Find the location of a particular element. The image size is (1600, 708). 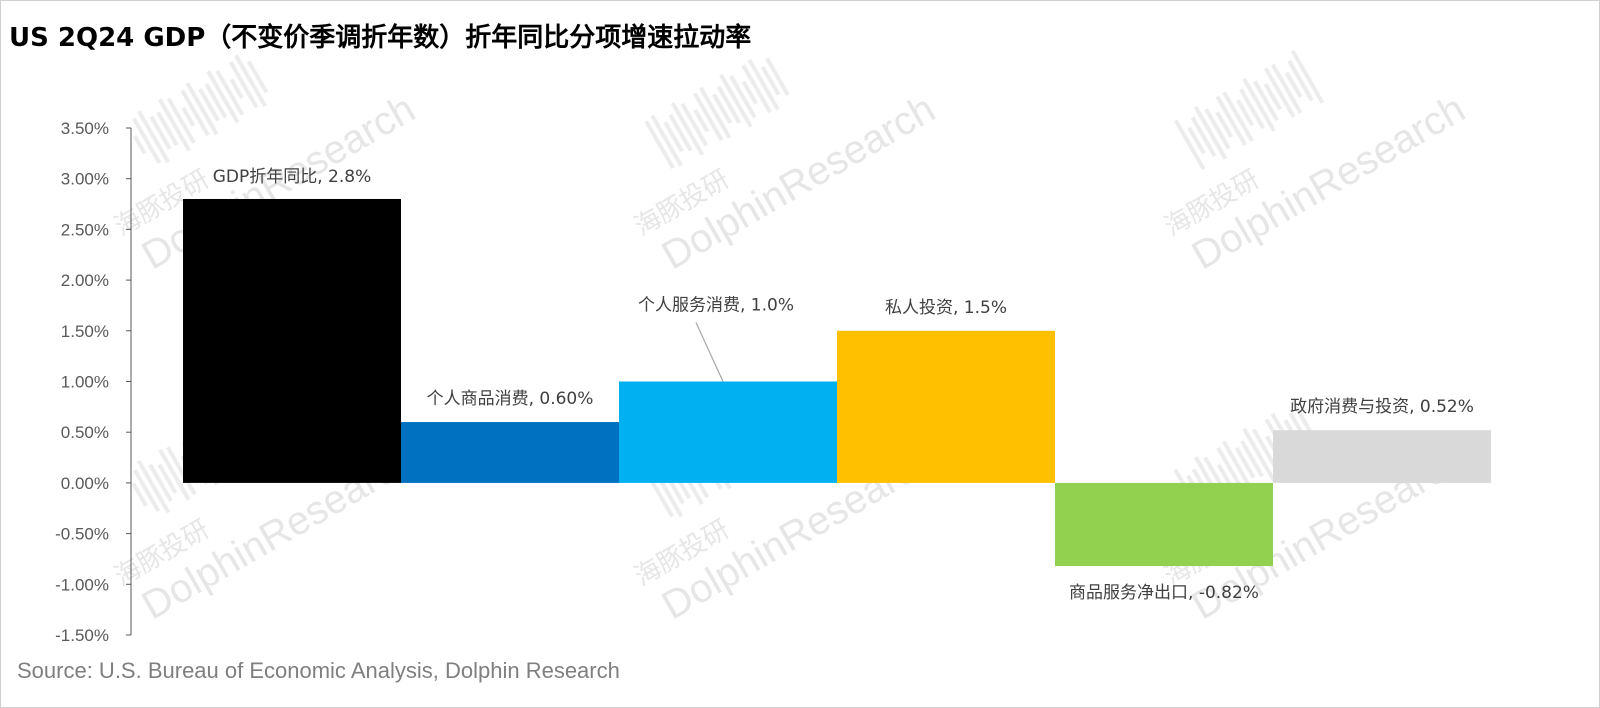

chart-title: US 2Q24 GDP（不变价季调折年数）折年同比分项增速拉动率 is located at coordinates (380, 38).